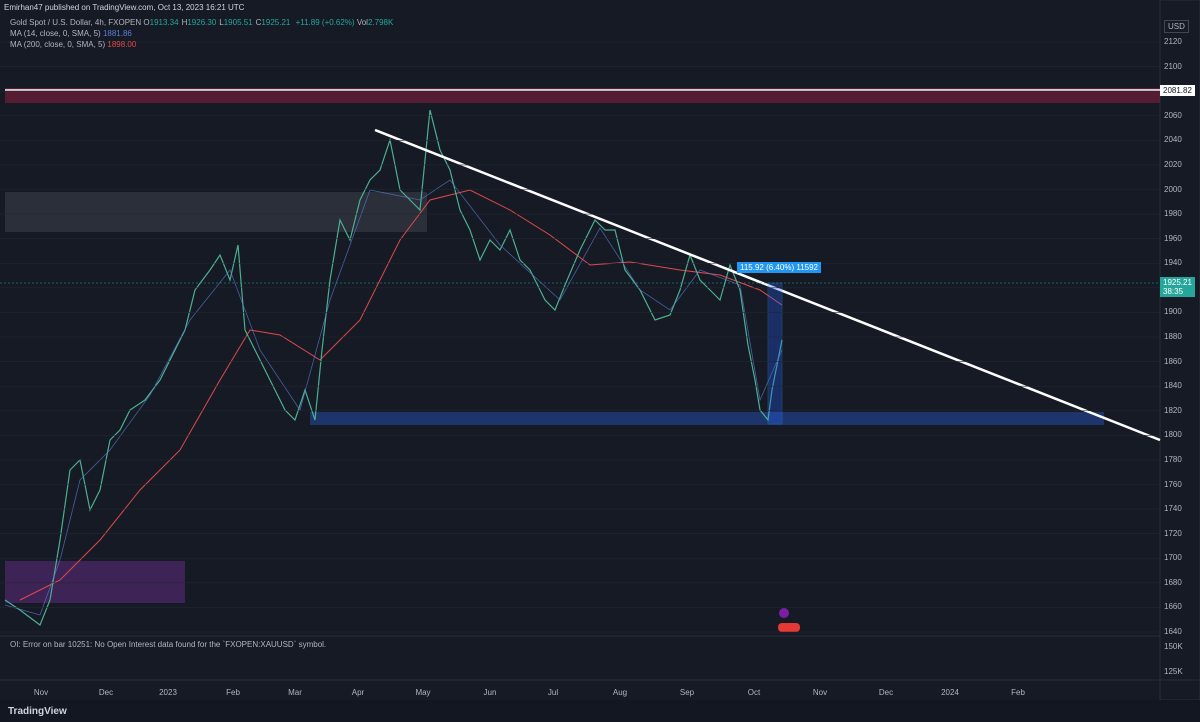 This screenshot has height=722, width=1200. Describe the element at coordinates (1173, 410) in the screenshot. I see `price-tick: 1820` at that location.